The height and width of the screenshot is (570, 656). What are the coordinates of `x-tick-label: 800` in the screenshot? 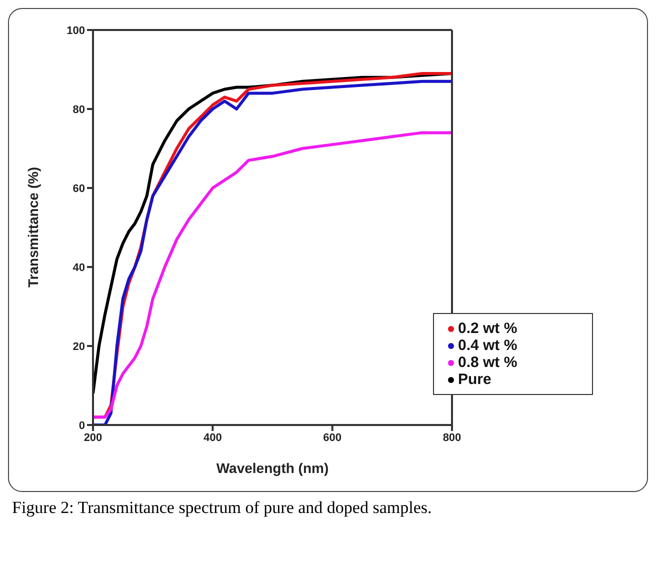 It's located at (452, 438).